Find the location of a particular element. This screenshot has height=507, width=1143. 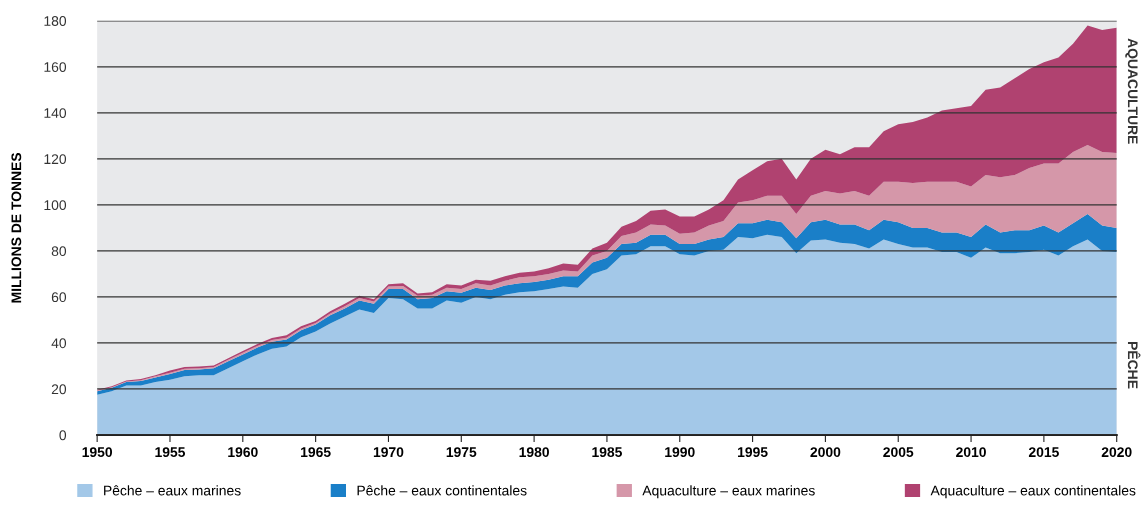

x-tick-label: 2020 is located at coordinates (1116, 452).